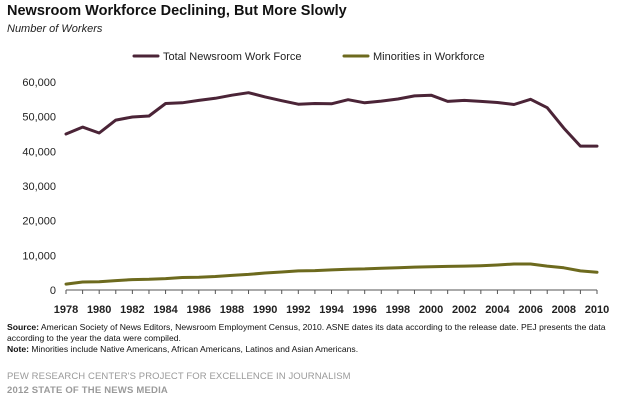 This screenshot has height=403, width=627. Describe the element at coordinates (398, 310) in the screenshot. I see `x-tick-label: 1998` at that location.